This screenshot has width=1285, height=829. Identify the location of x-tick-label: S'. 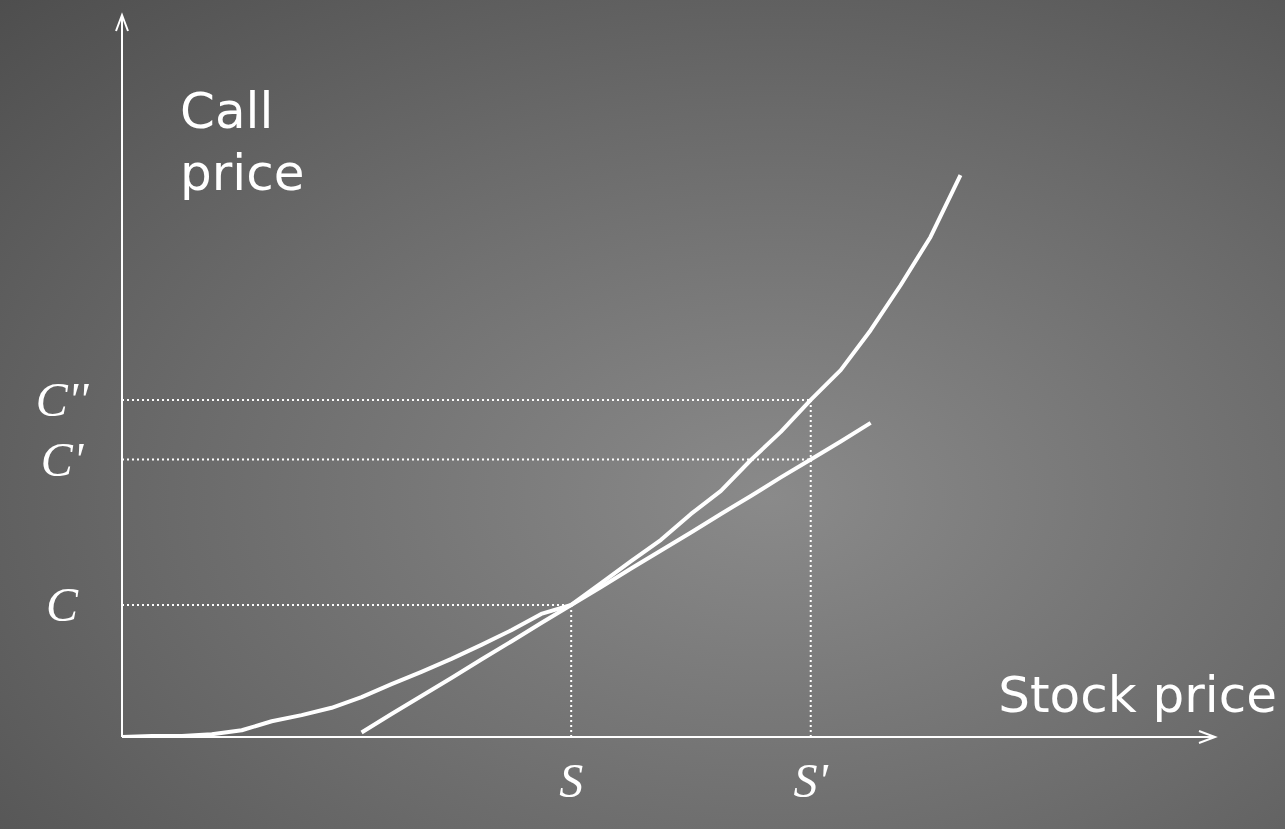
(811, 781).